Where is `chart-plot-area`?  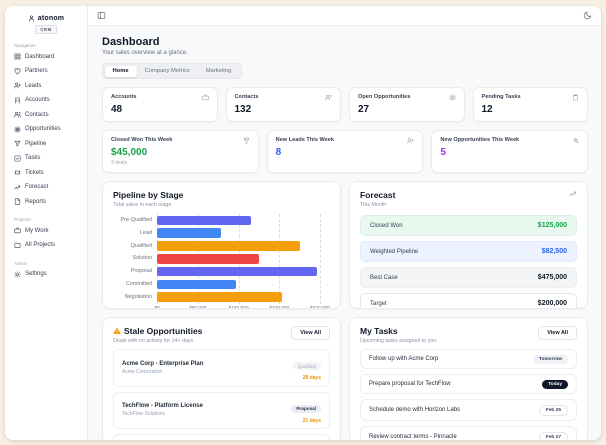
chart-plot-area is located at coordinates (239, 259).